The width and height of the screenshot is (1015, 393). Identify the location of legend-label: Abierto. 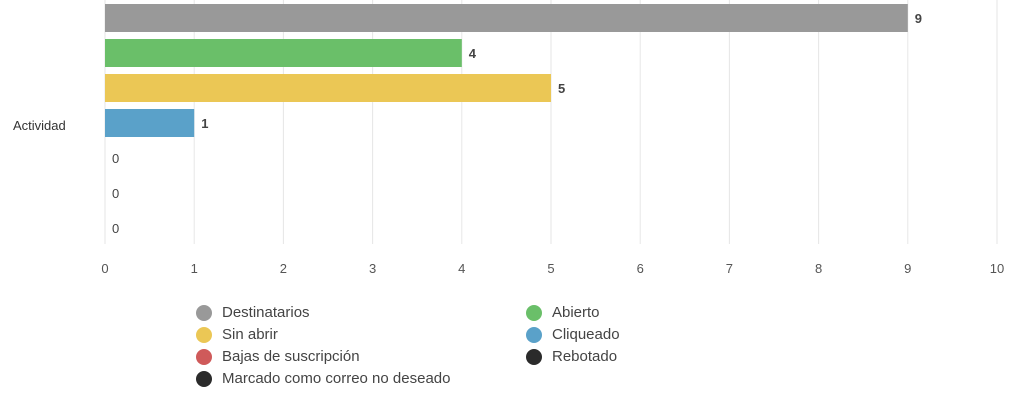
(576, 312).